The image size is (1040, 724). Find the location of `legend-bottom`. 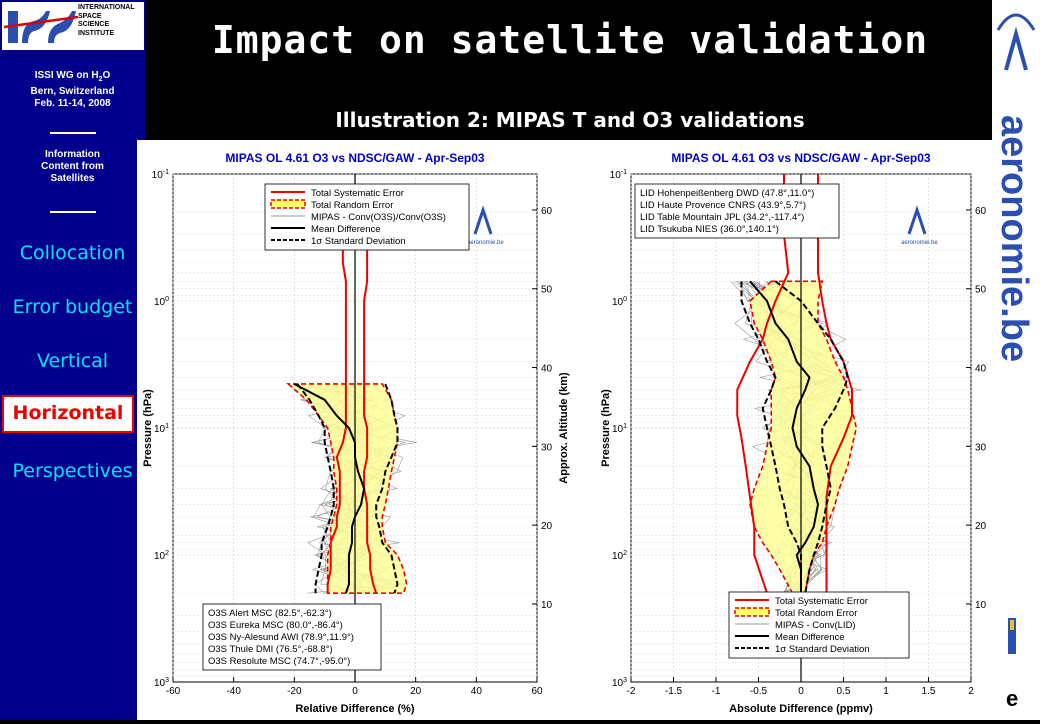

legend-bottom is located at coordinates (292, 637).